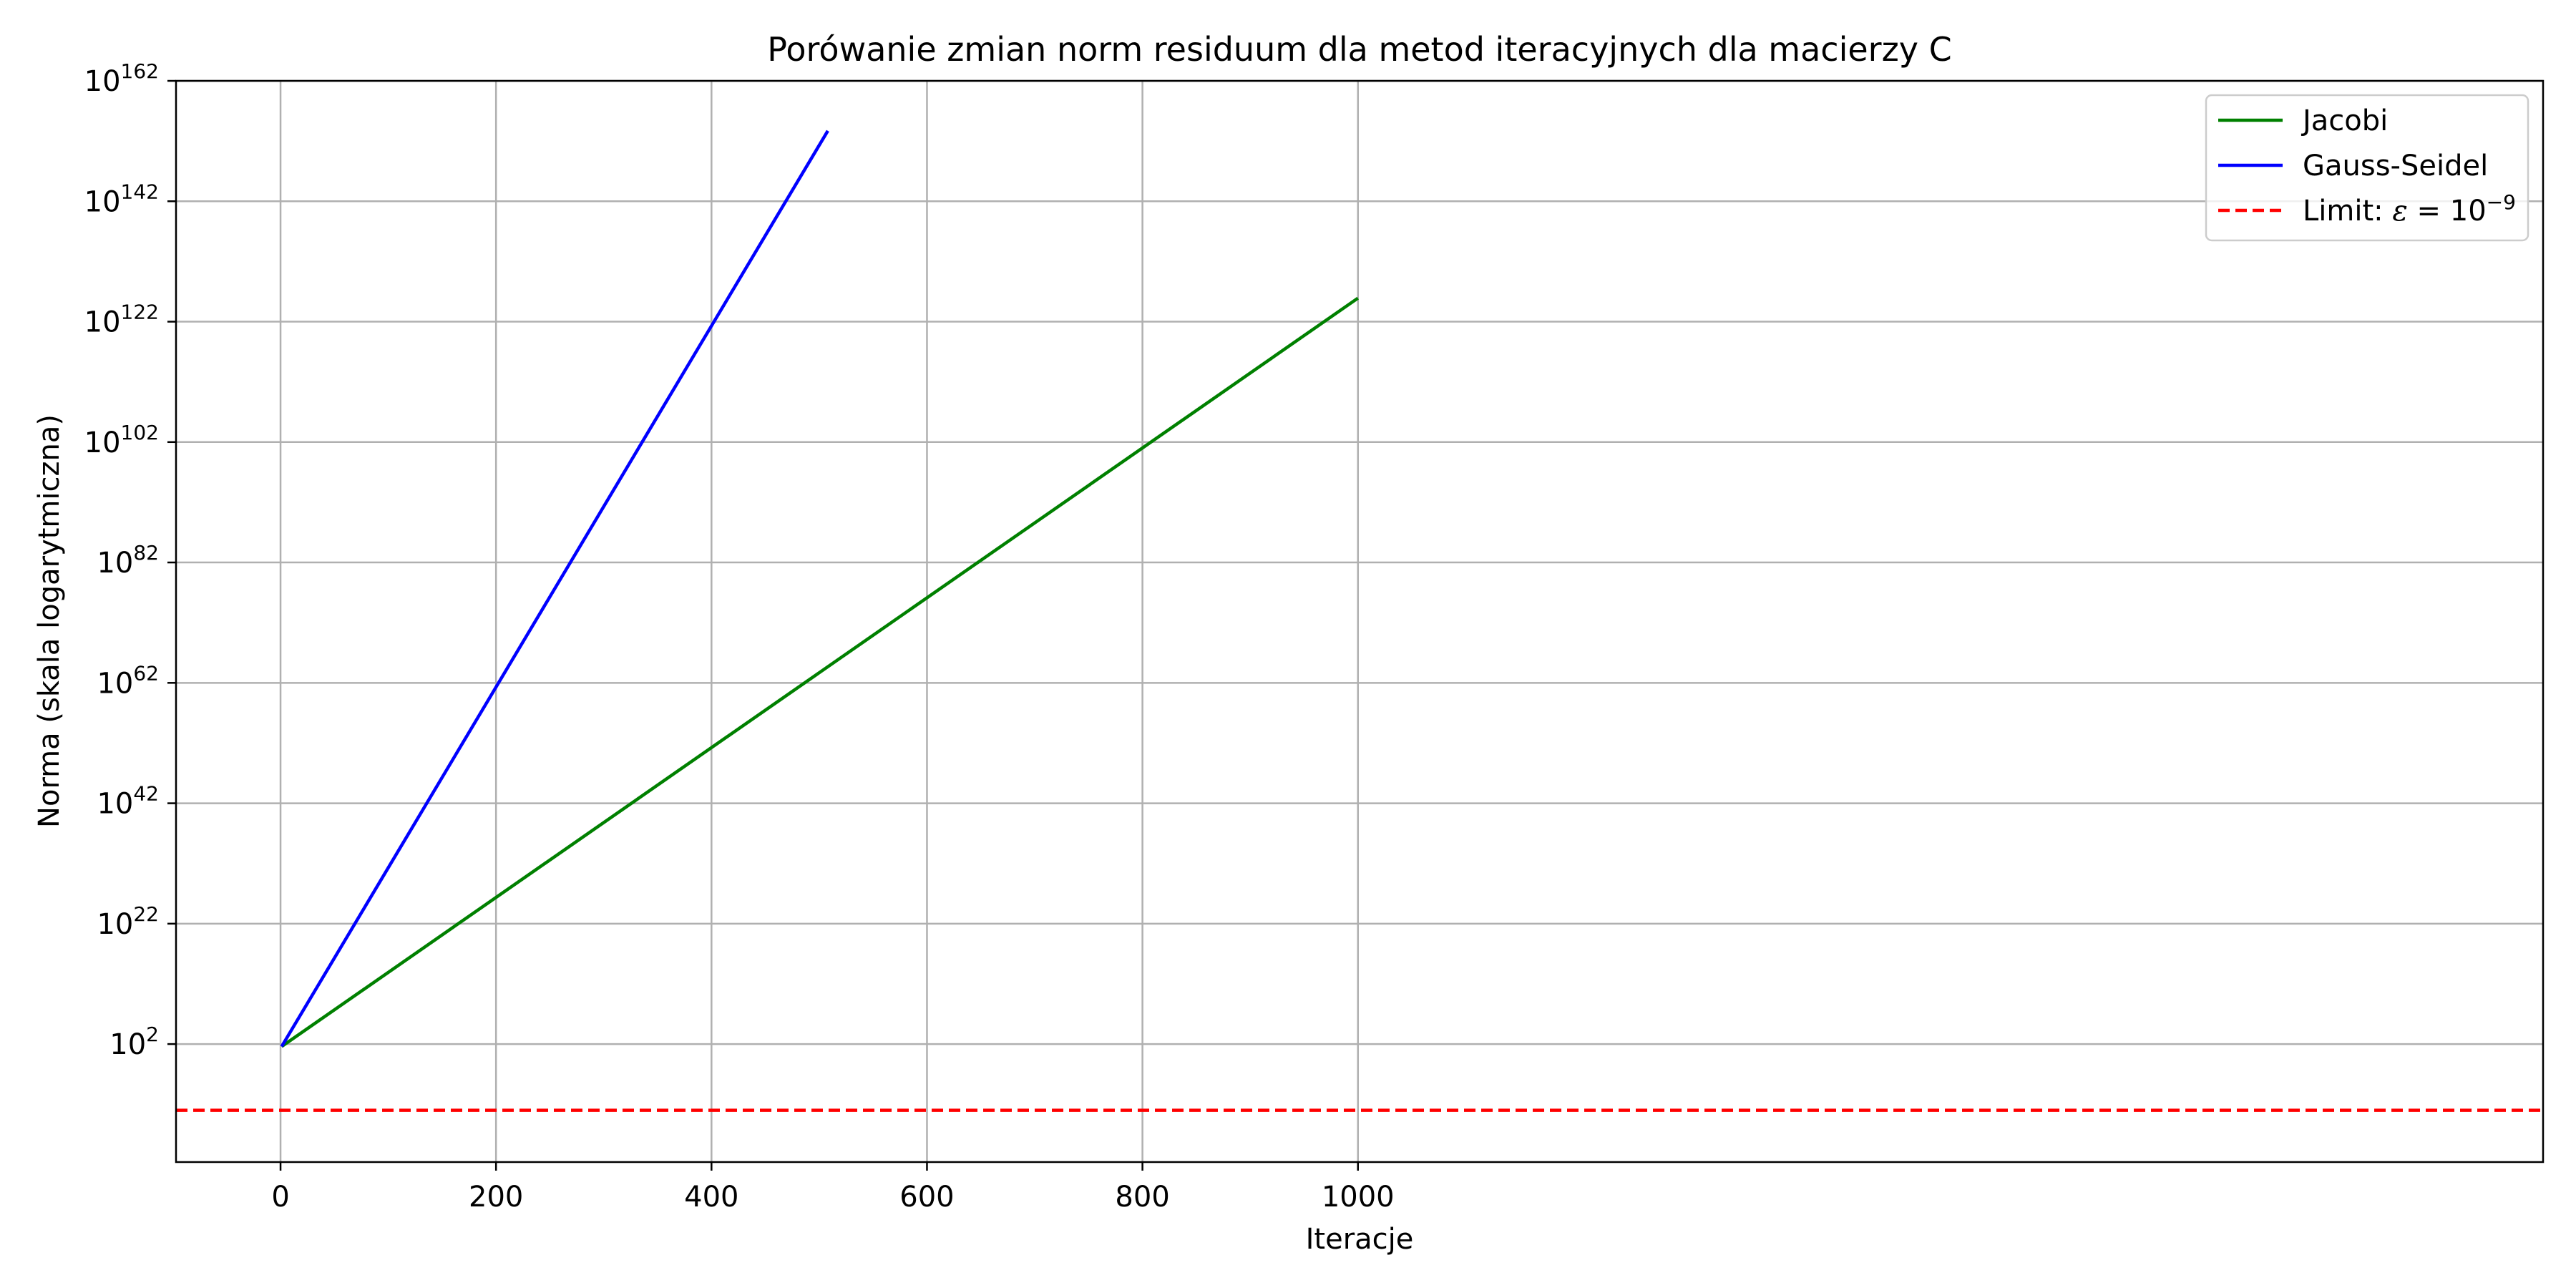 The image size is (2576, 1288). I want to click on y-tick-label: 1062, so click(128, 680).